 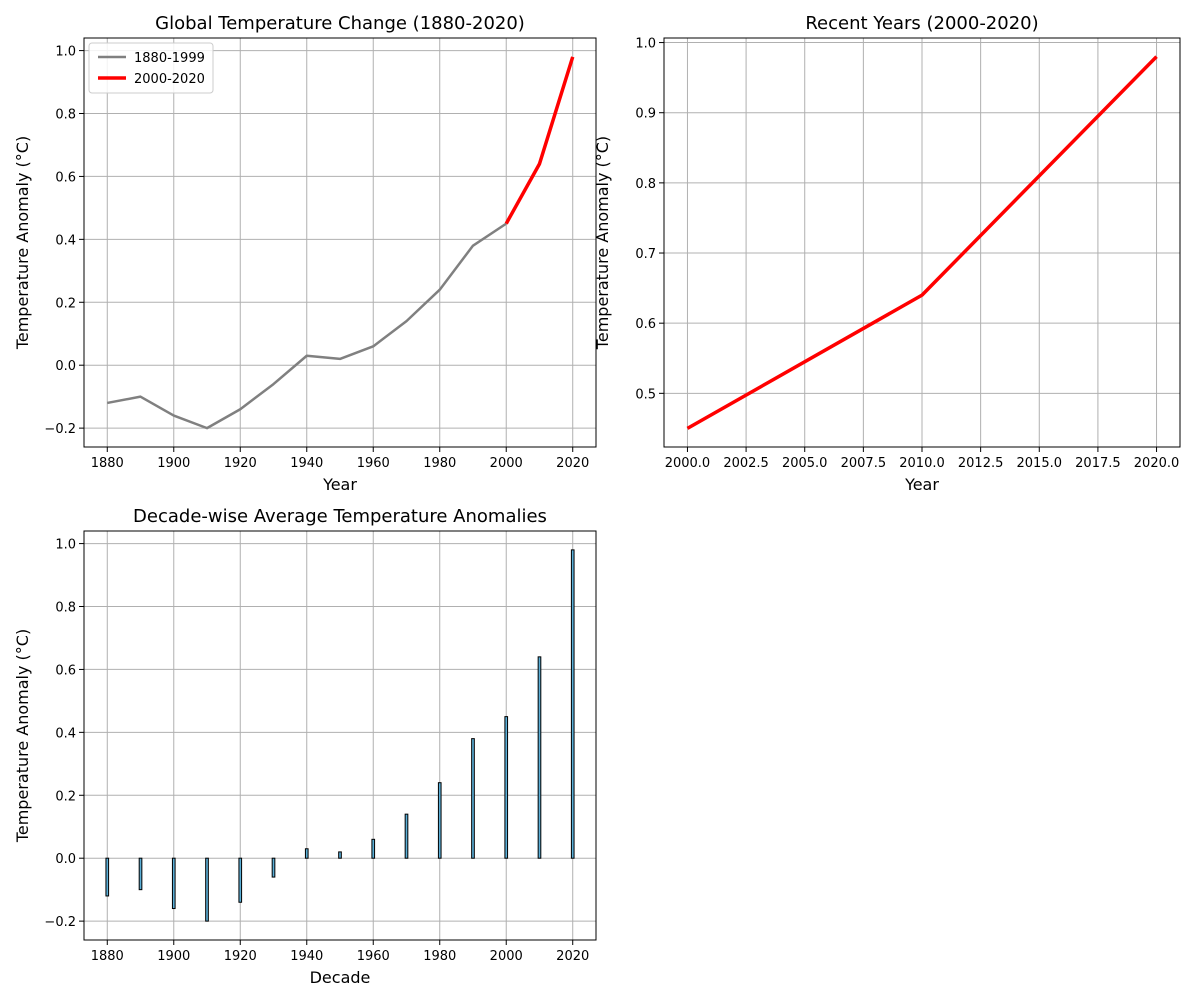 What do you see at coordinates (306, 853) in the screenshot?
I see `bar-1940` at bounding box center [306, 853].